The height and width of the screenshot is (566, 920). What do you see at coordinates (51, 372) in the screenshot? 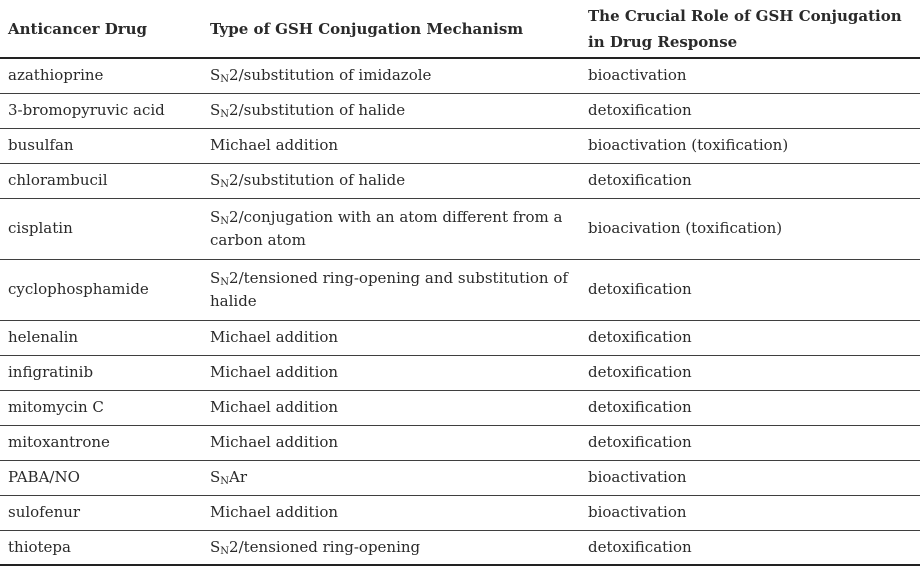
I see `drug-cell: infigratinib` at bounding box center [51, 372].